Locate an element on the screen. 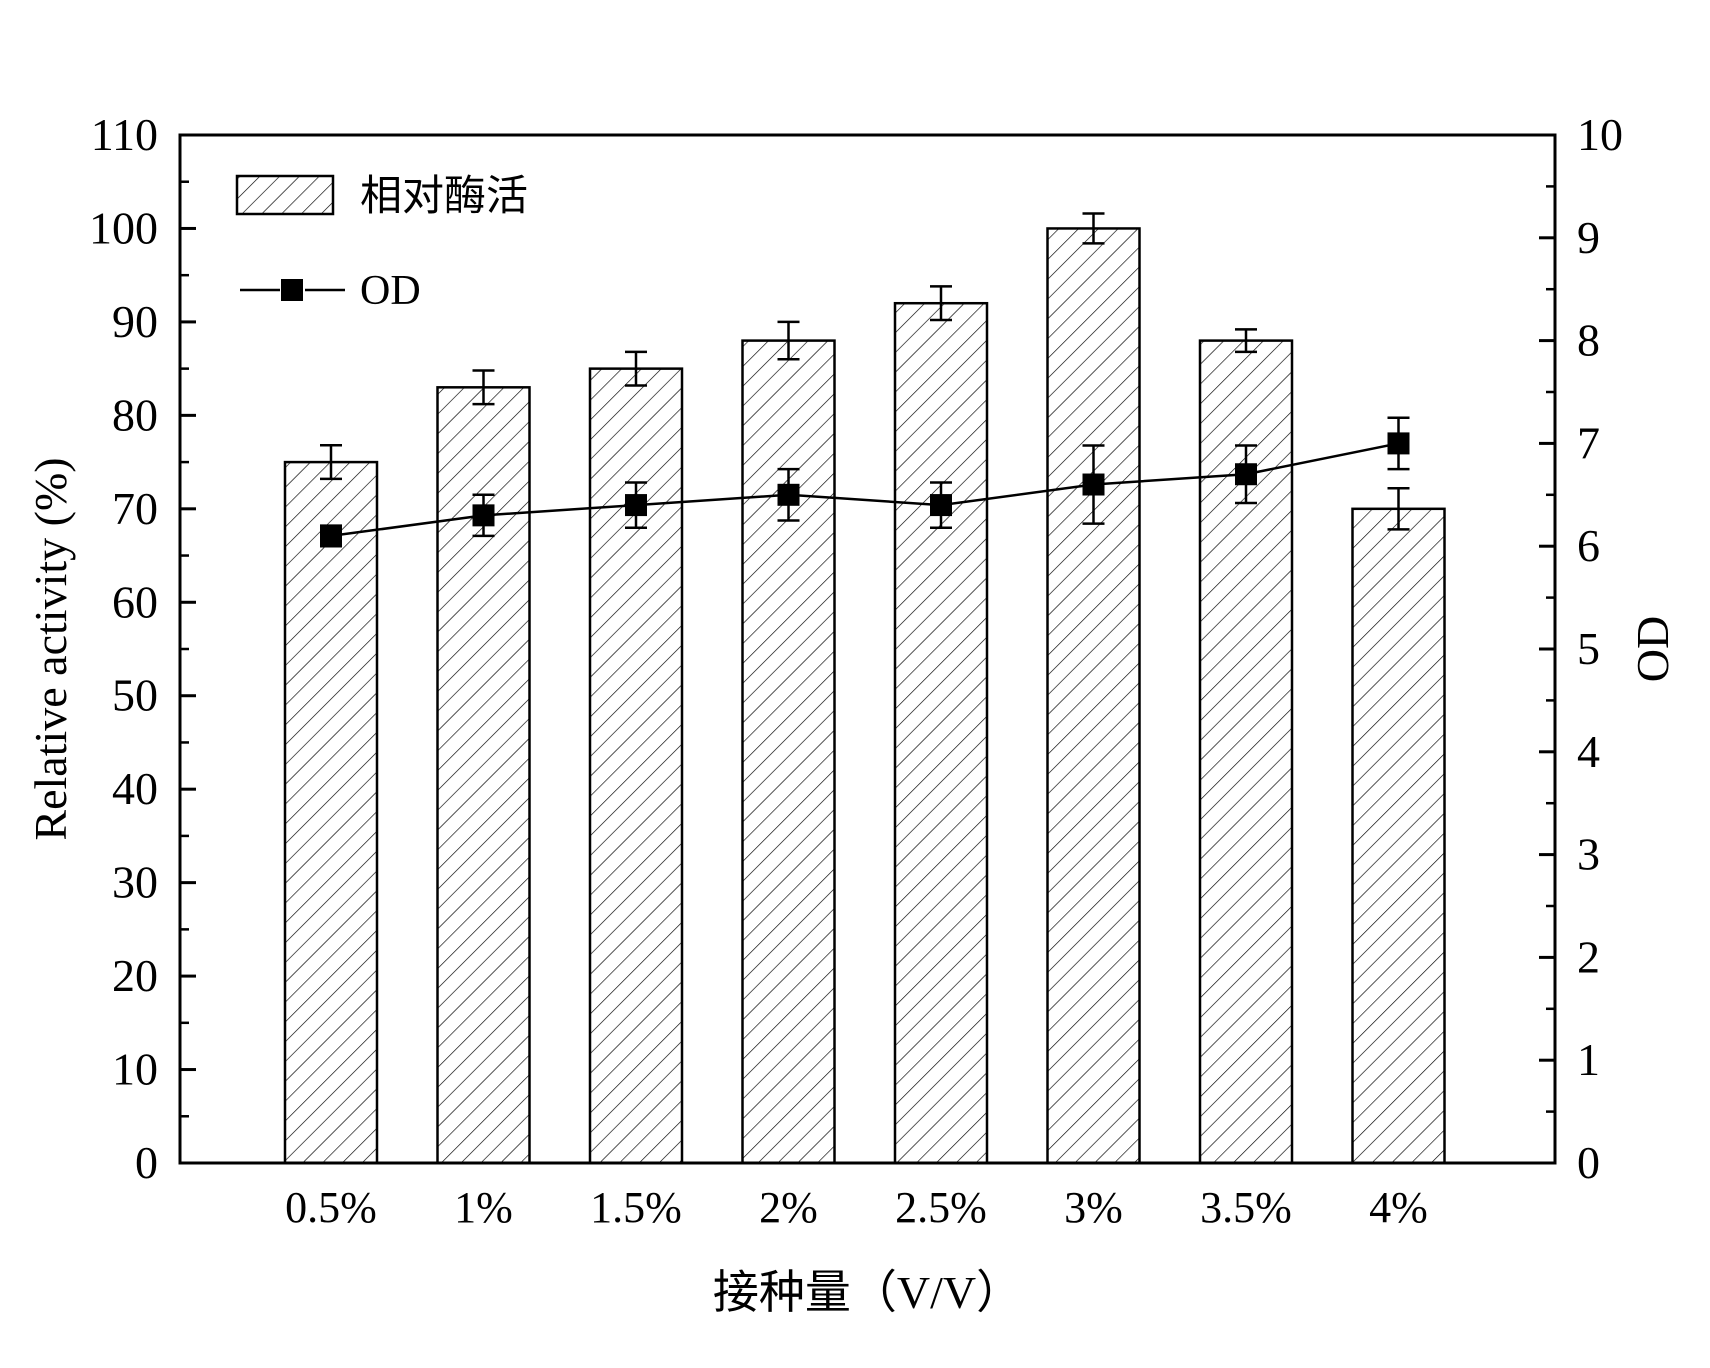 Image resolution: width=1710 pixels, height=1368 pixels. right-tick-label: 6 is located at coordinates (1588, 545).